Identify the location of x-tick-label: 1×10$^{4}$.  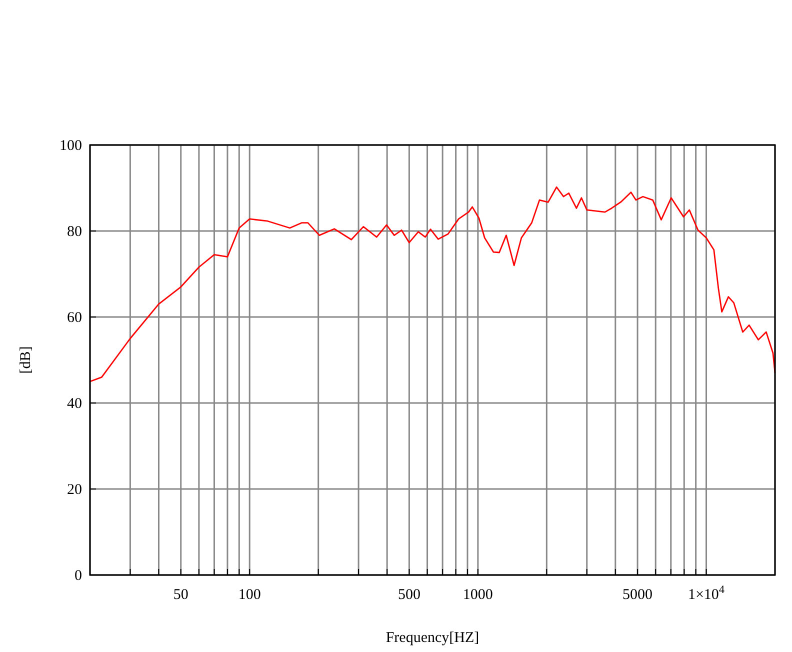
(706, 593).